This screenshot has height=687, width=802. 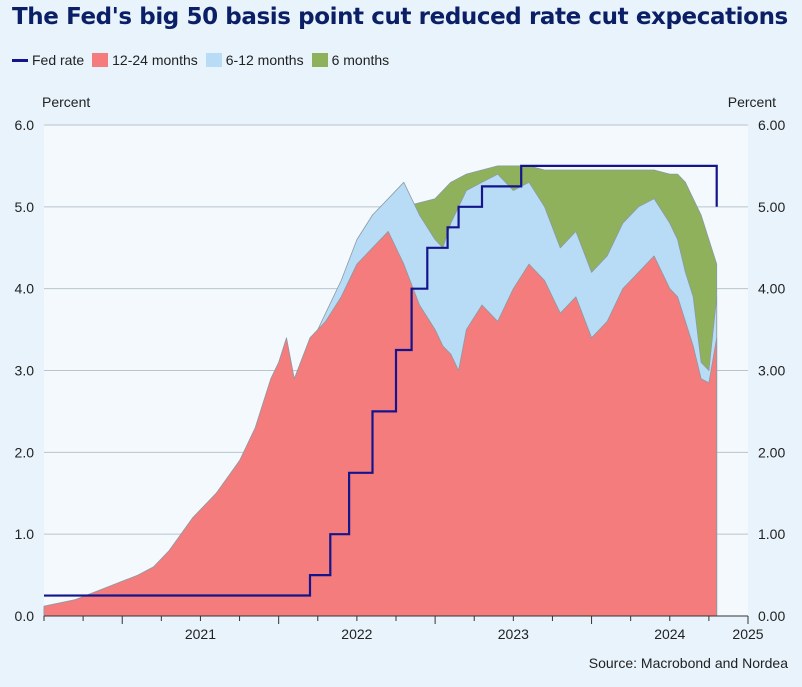 I want to click on y-tick-right-6: 6.00, so click(x=771, y=125).